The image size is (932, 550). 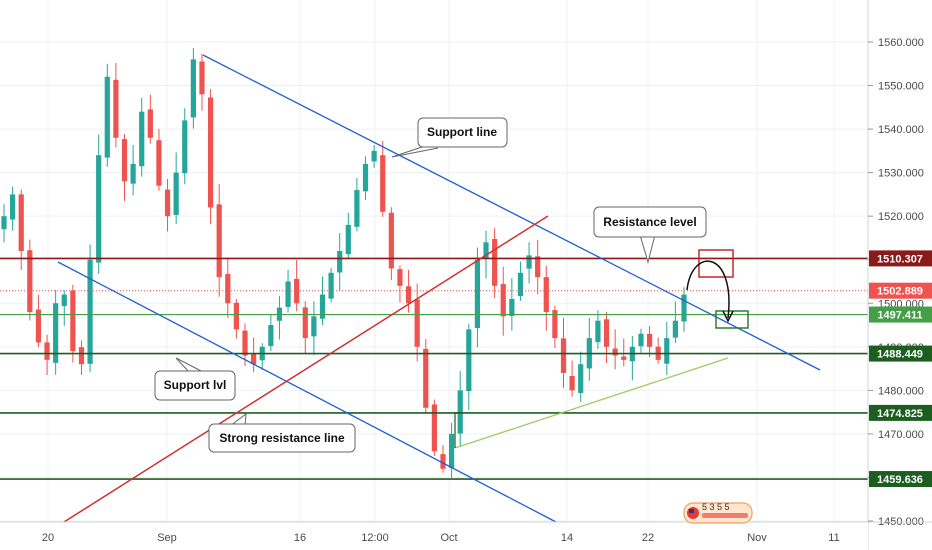 I want to click on callout-resistance-level-box, so click(x=650, y=222).